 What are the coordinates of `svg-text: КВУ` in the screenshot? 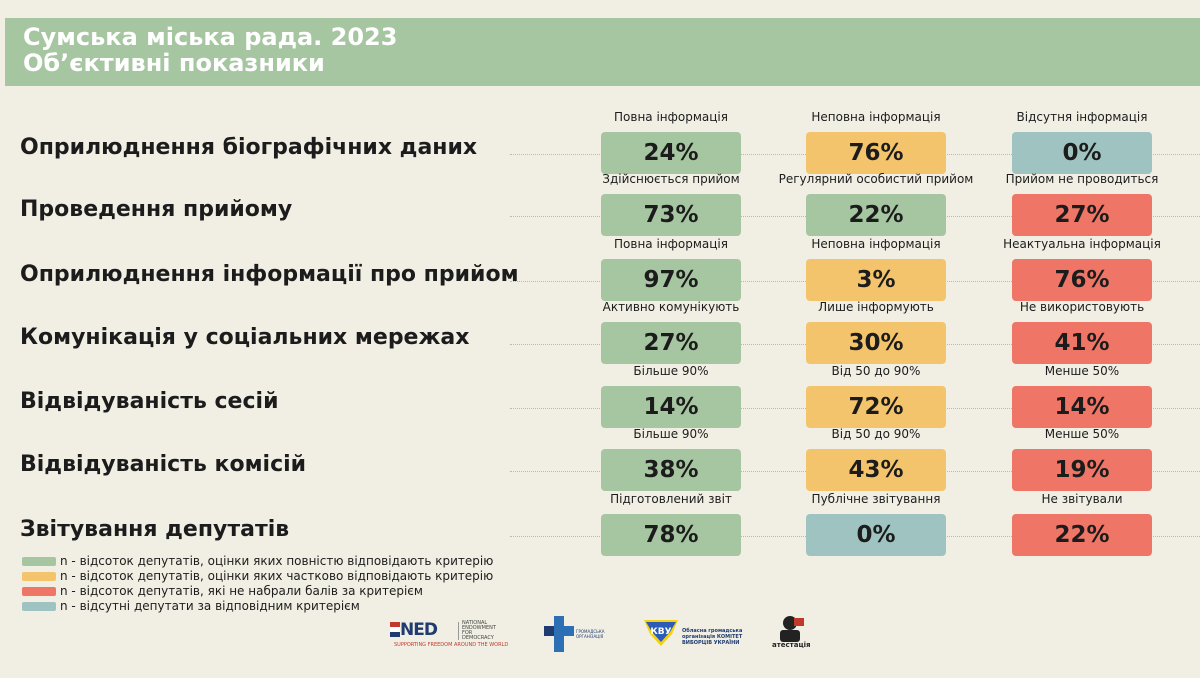 It's located at (660, 632).